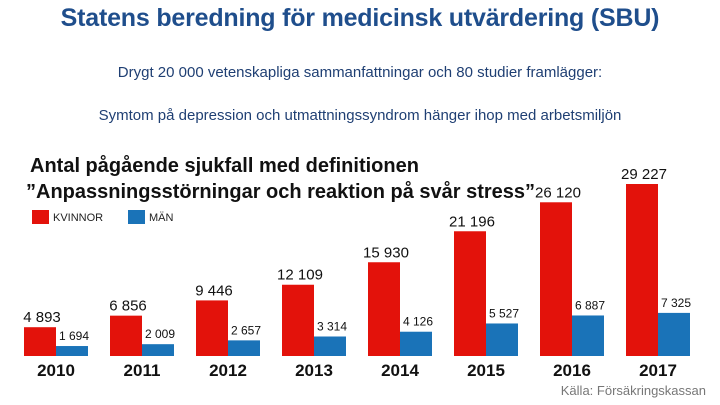 This screenshot has width=720, height=405. What do you see at coordinates (246, 330) in the screenshot?
I see `value-label-men-2012: 2 657` at bounding box center [246, 330].